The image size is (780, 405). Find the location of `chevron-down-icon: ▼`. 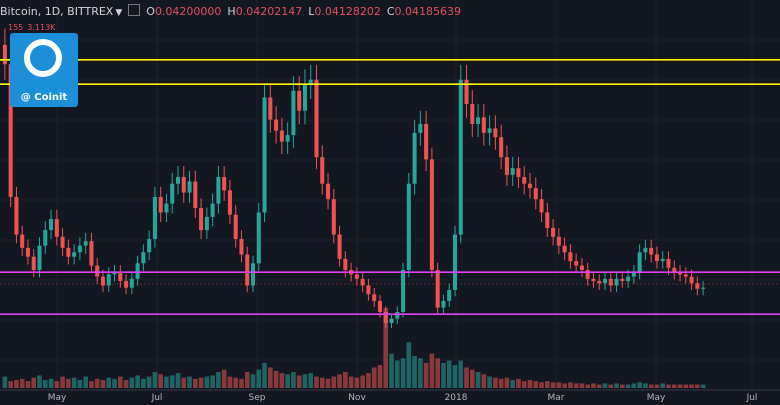

chevron-down-icon: ▼ is located at coordinates (119, 13).